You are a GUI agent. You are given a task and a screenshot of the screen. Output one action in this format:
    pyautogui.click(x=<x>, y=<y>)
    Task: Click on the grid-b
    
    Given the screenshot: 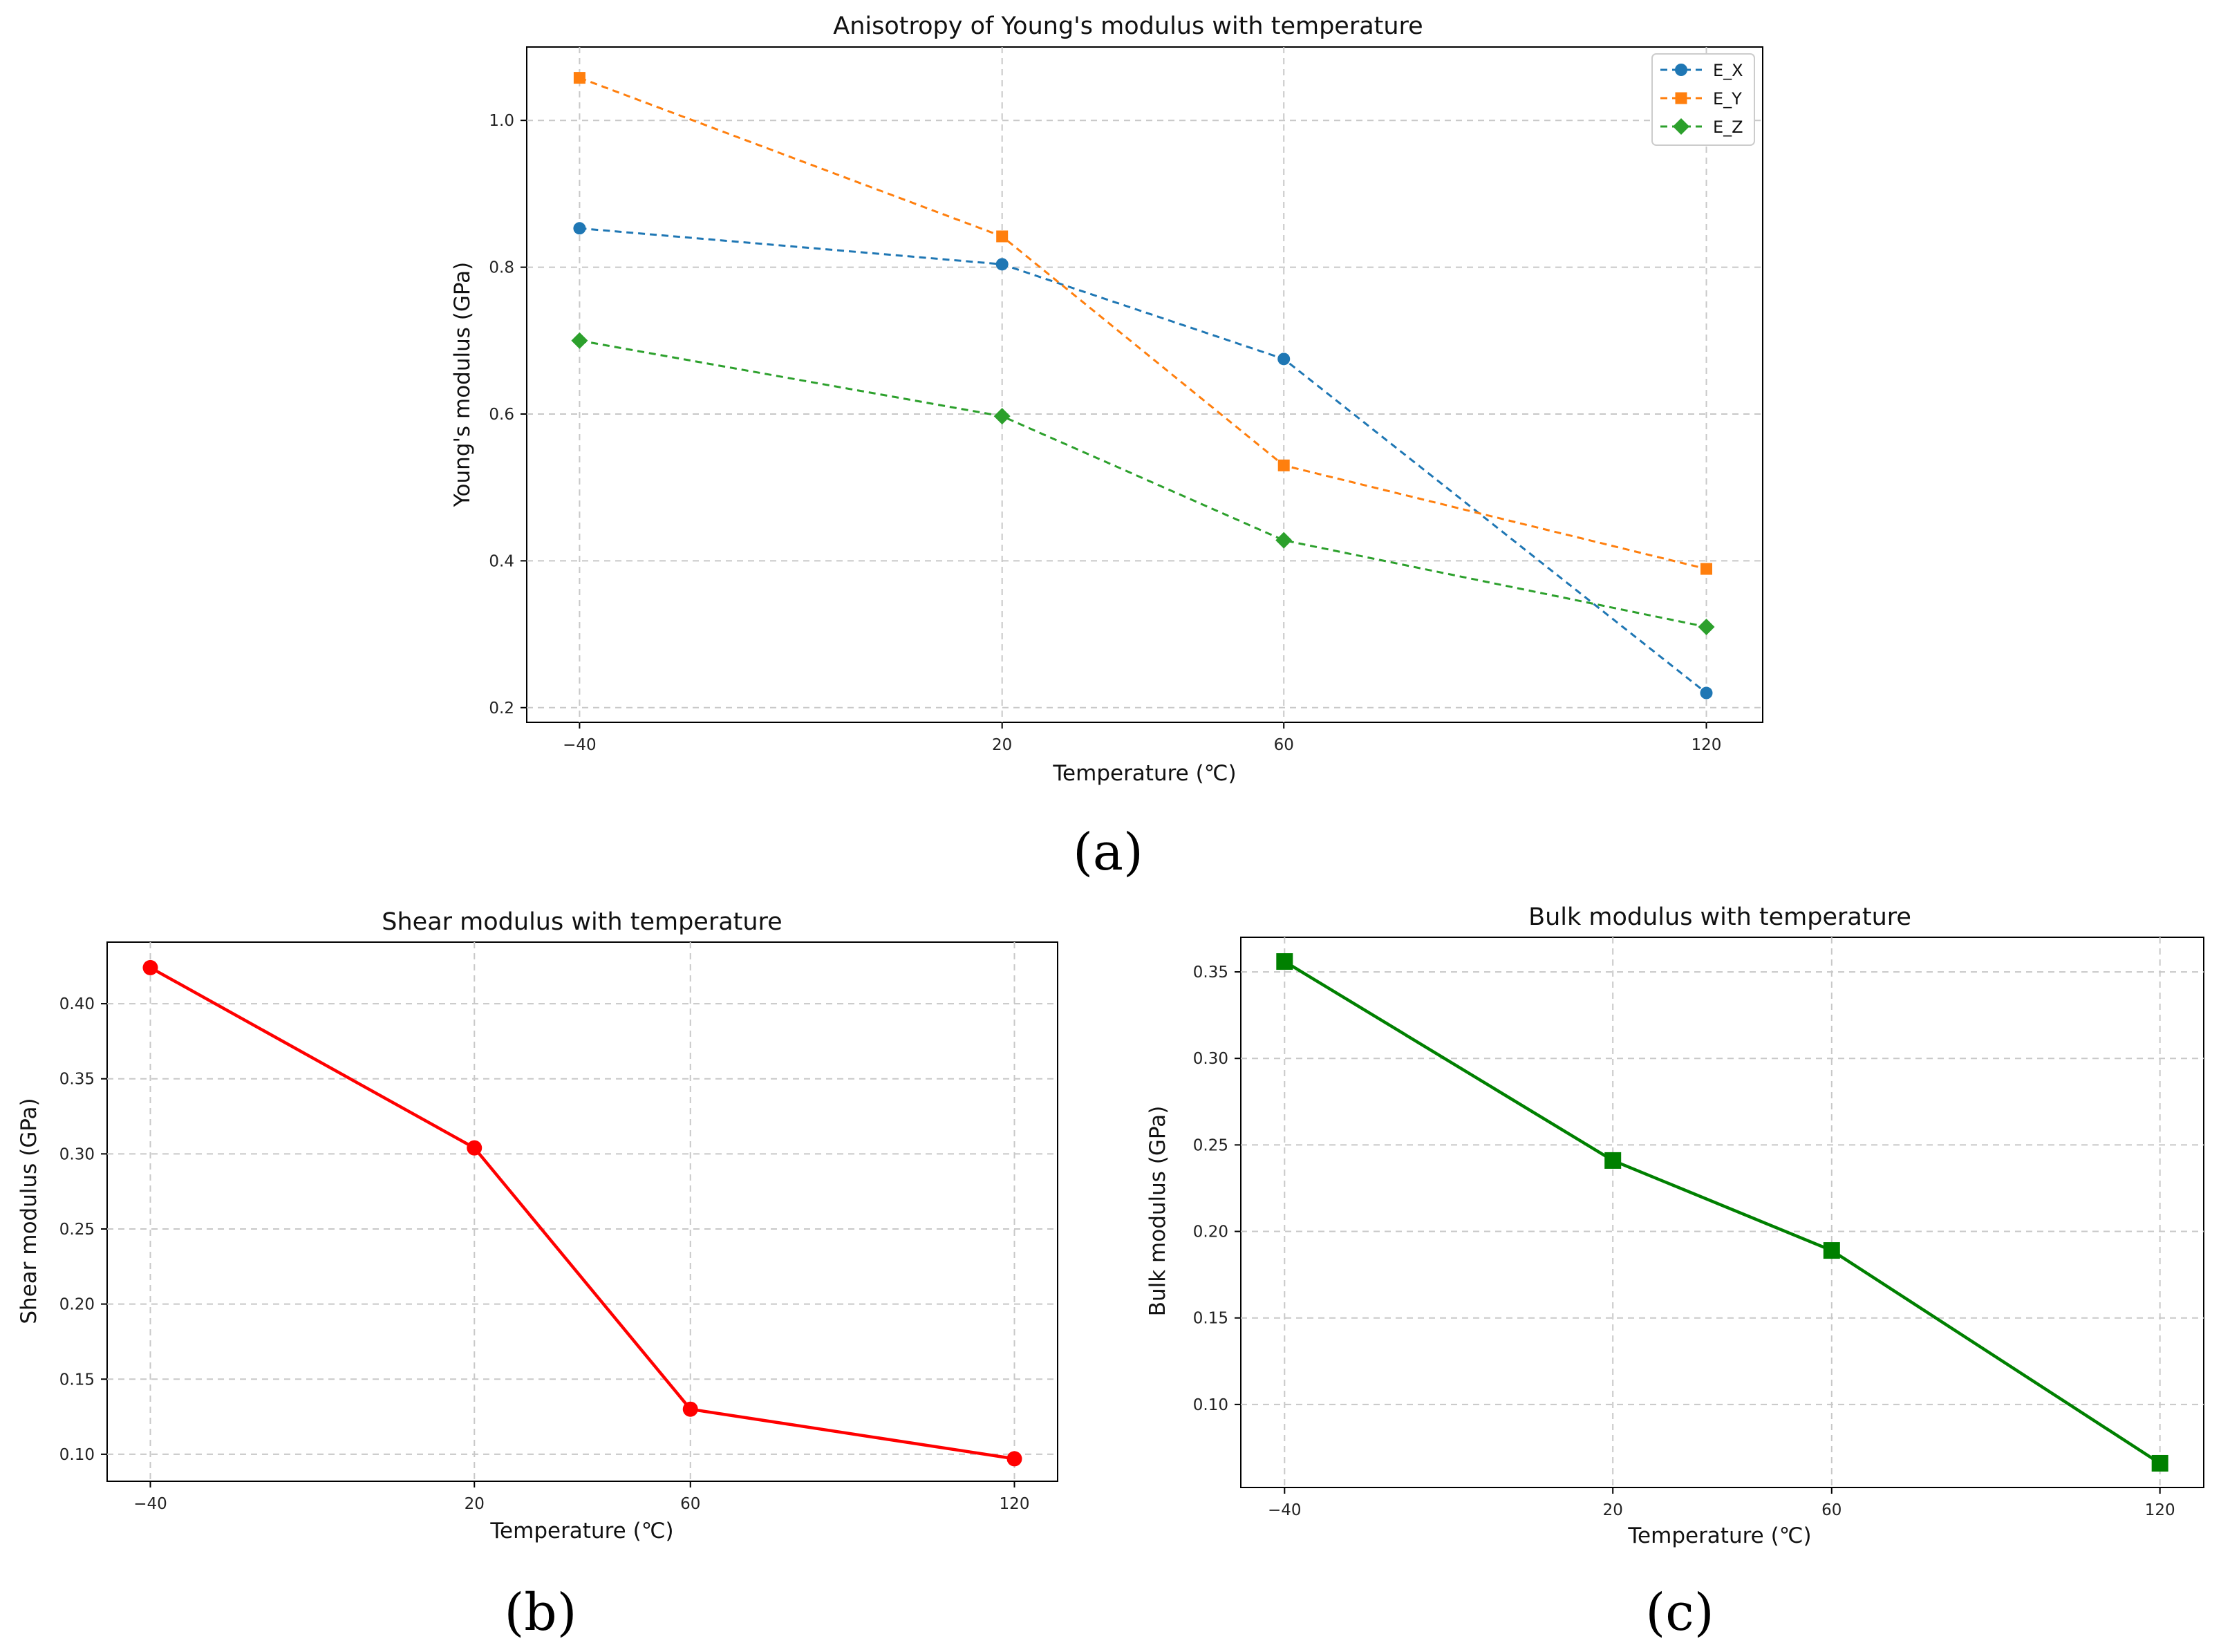 What is the action you would take?
    pyautogui.click(x=582, y=1212)
    